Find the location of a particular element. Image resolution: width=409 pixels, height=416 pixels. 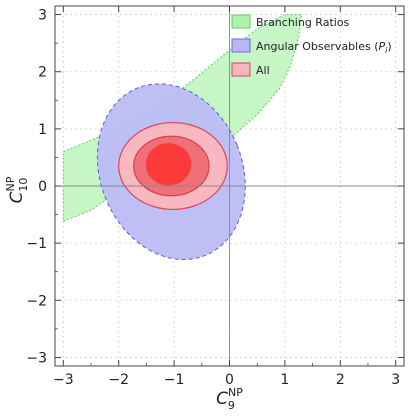

y-axis-label: CNP10 is located at coordinates (17, 189).